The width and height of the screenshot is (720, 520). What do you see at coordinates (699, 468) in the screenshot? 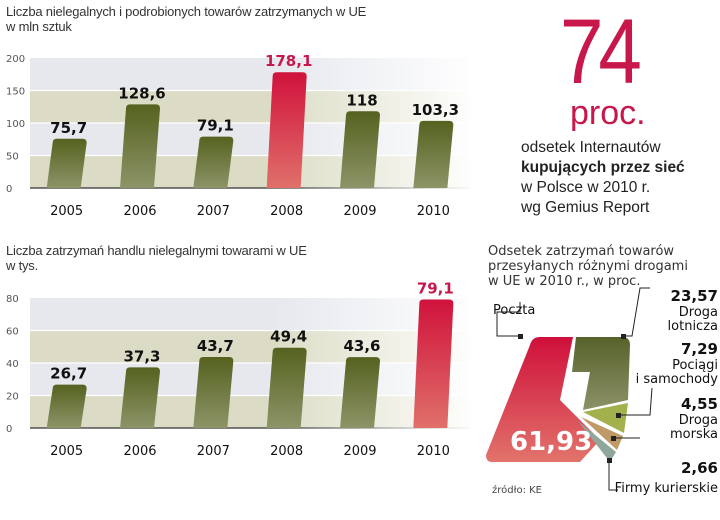
I see `value-kurierskie: 2,66` at bounding box center [699, 468].